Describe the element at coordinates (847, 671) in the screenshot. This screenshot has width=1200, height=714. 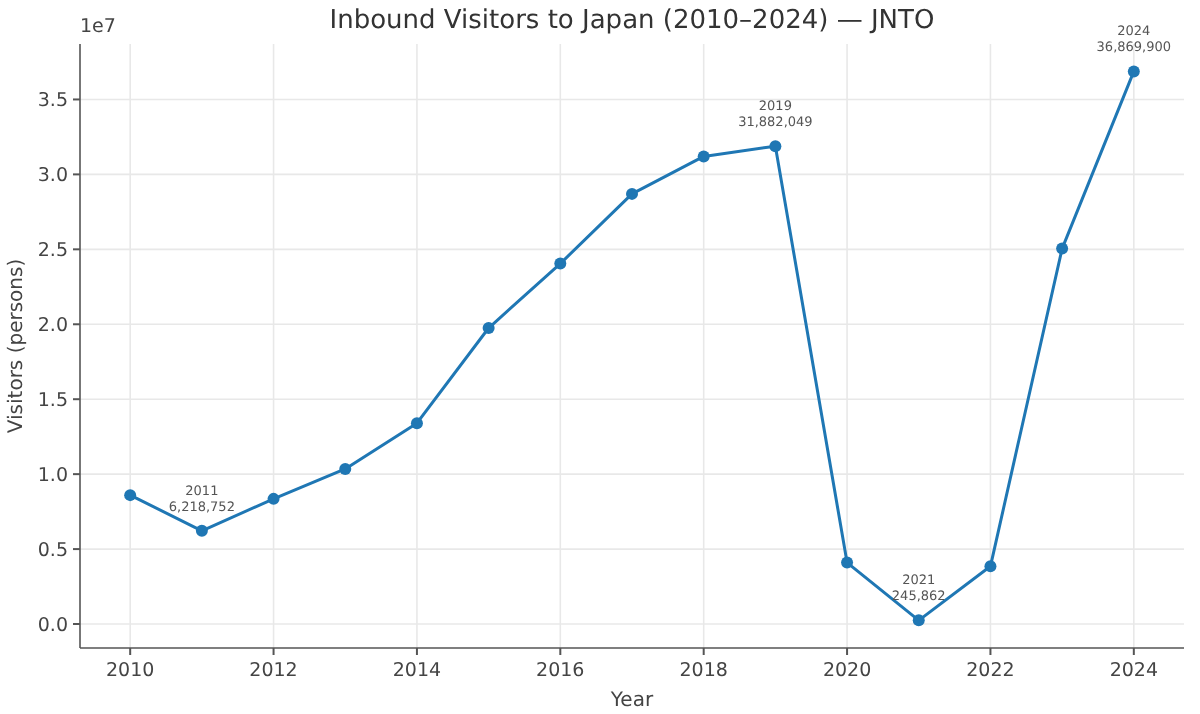
I see `x-tick-label: 2020` at that location.